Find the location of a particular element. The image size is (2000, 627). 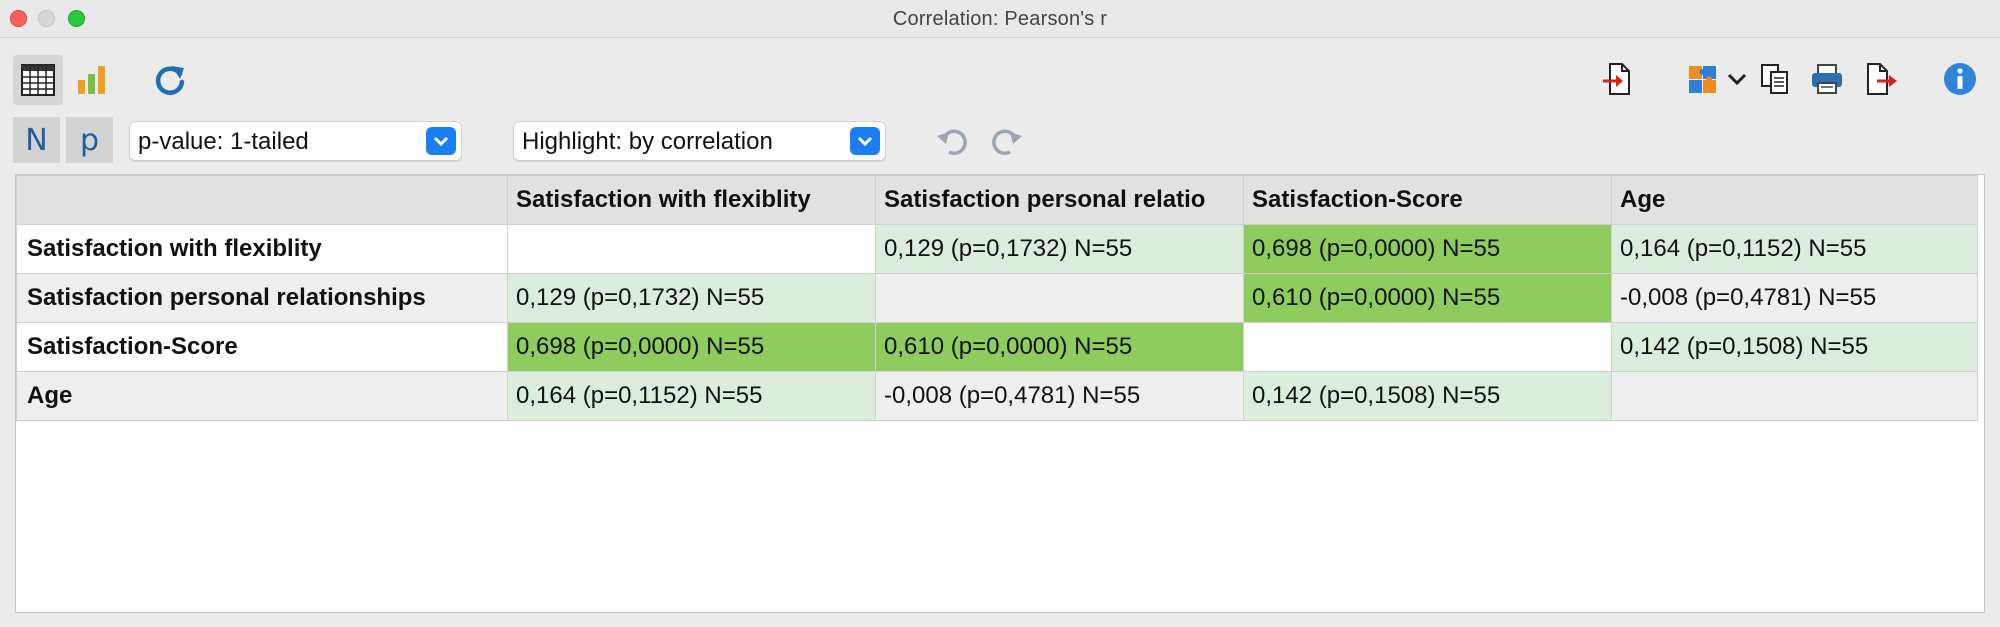

chart-view-button is located at coordinates (92, 80).